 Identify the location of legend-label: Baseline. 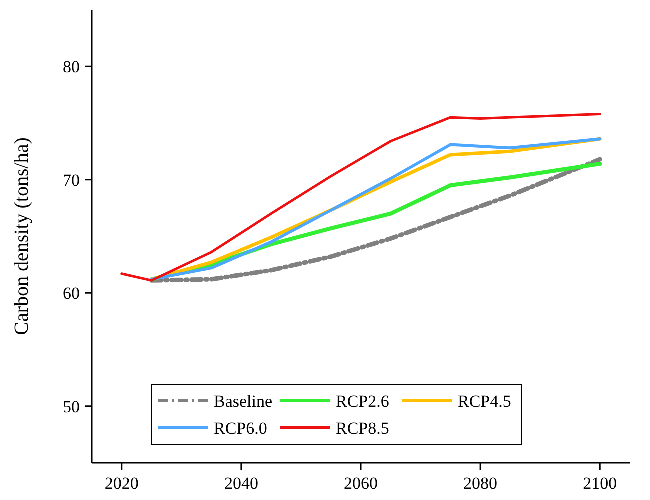
(243, 401).